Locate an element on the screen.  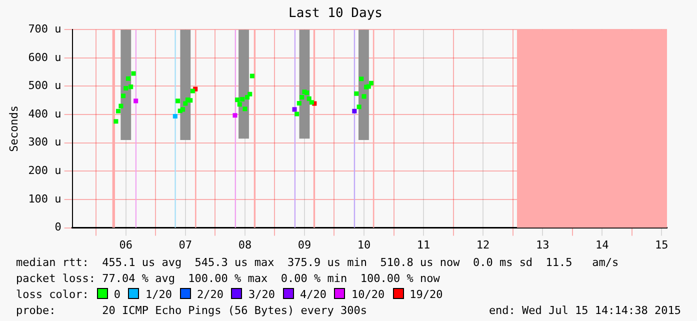
y-tick-label: 0 is located at coordinates (58, 227).